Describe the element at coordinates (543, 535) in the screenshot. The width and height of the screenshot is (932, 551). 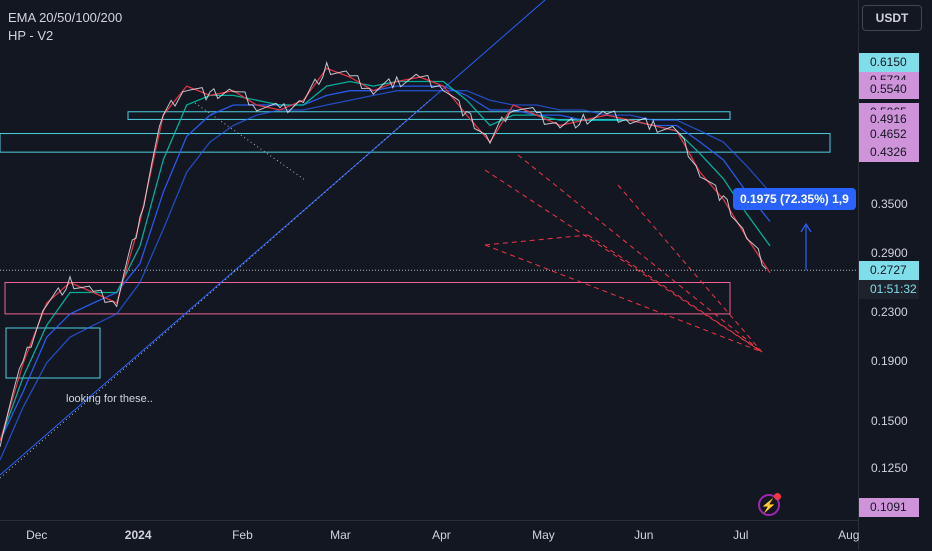
I see `time-tick: May` at that location.